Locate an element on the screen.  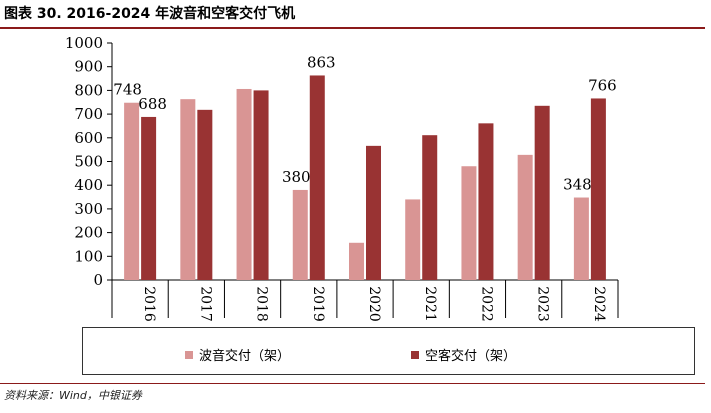
legend-label-airbus: 空客交付（架） is located at coordinates (471, 356).